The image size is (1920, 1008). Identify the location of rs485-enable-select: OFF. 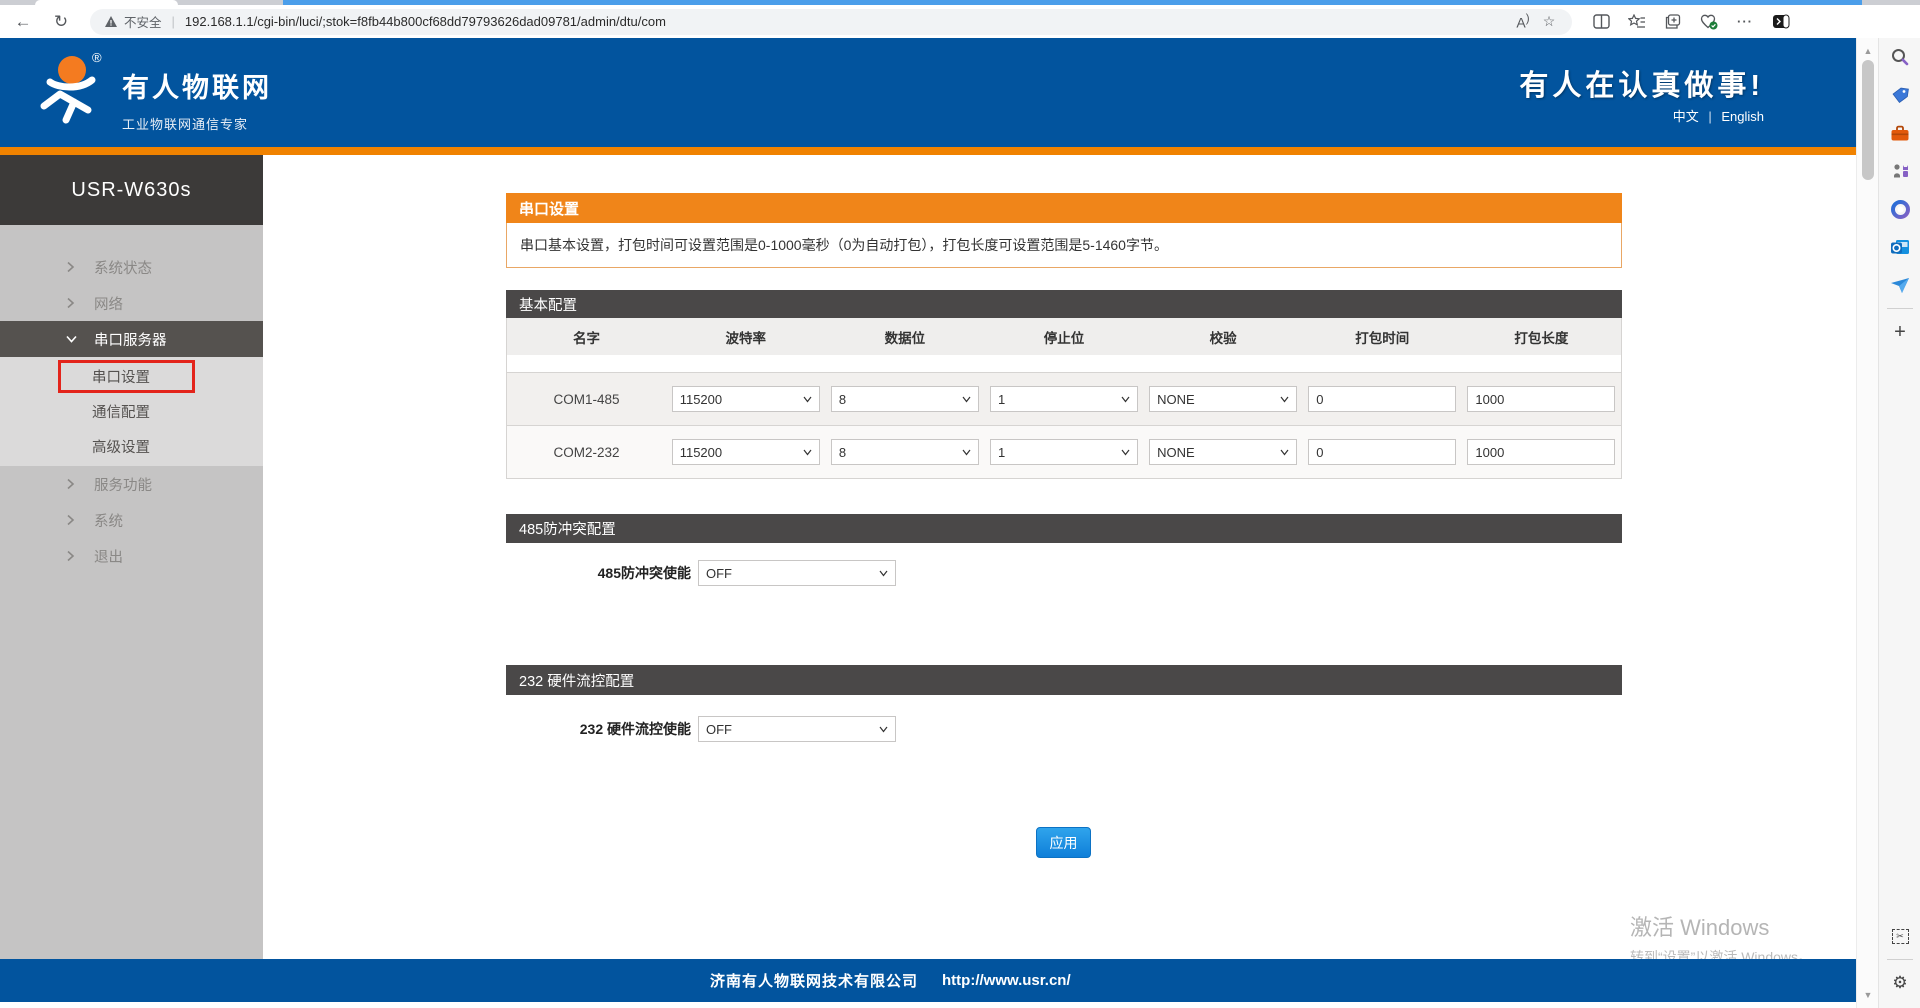
(797, 573).